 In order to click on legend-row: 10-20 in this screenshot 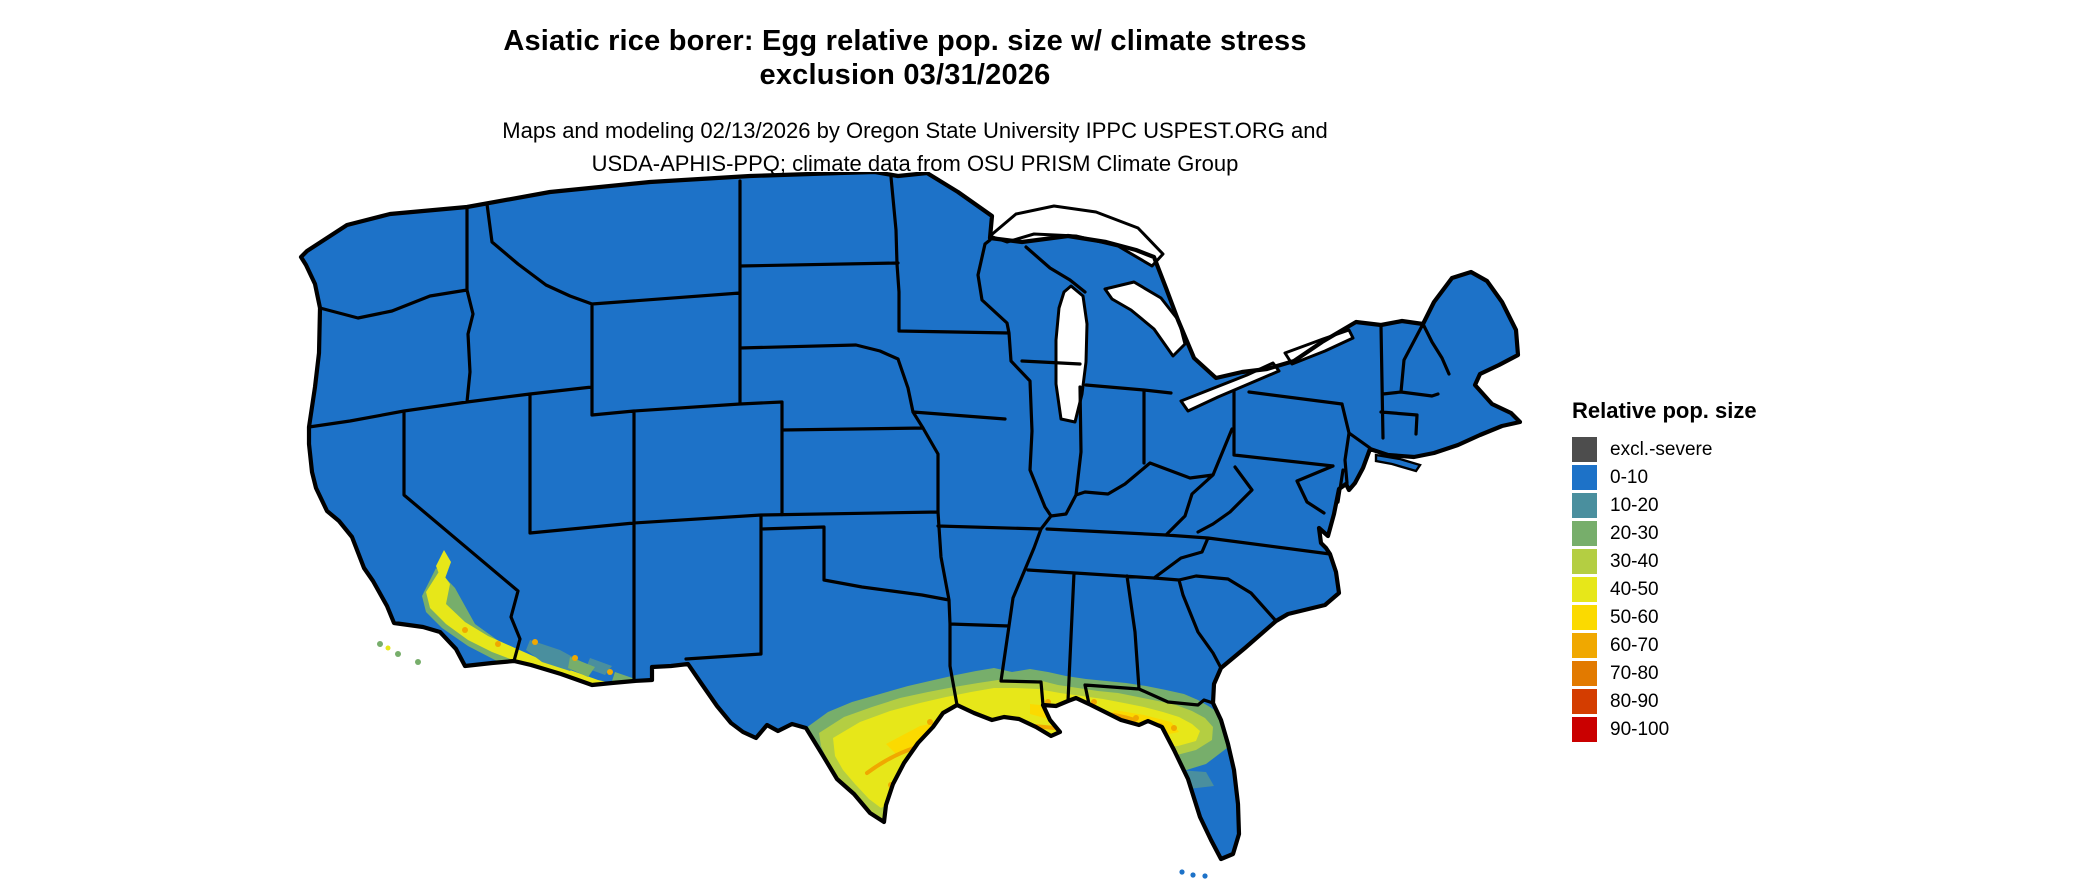, I will do `click(1702, 505)`.